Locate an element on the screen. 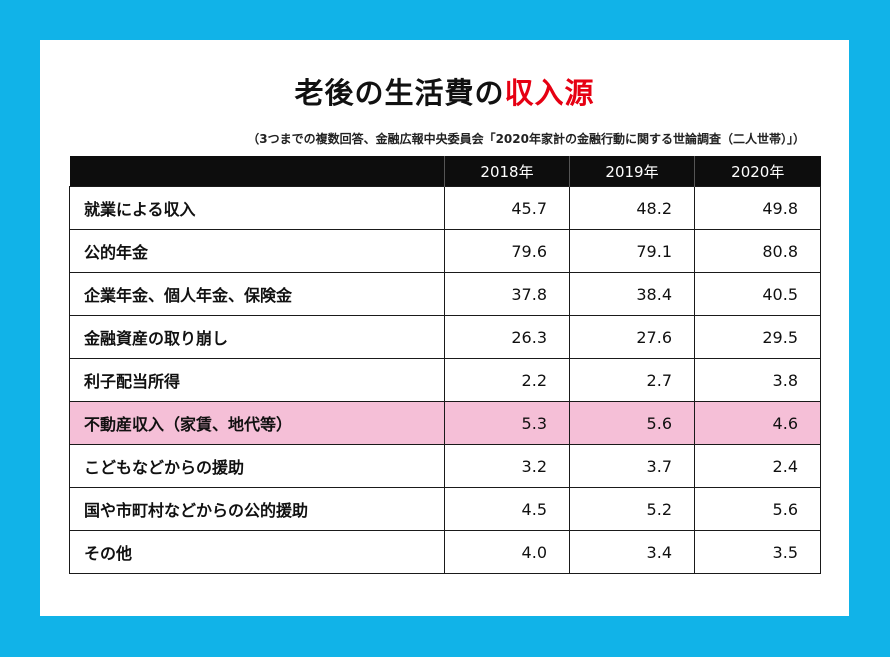 This screenshot has width=890, height=657. table-row: 金融資産の取り崩し 26.3 27.6 29.5 is located at coordinates (445, 337).